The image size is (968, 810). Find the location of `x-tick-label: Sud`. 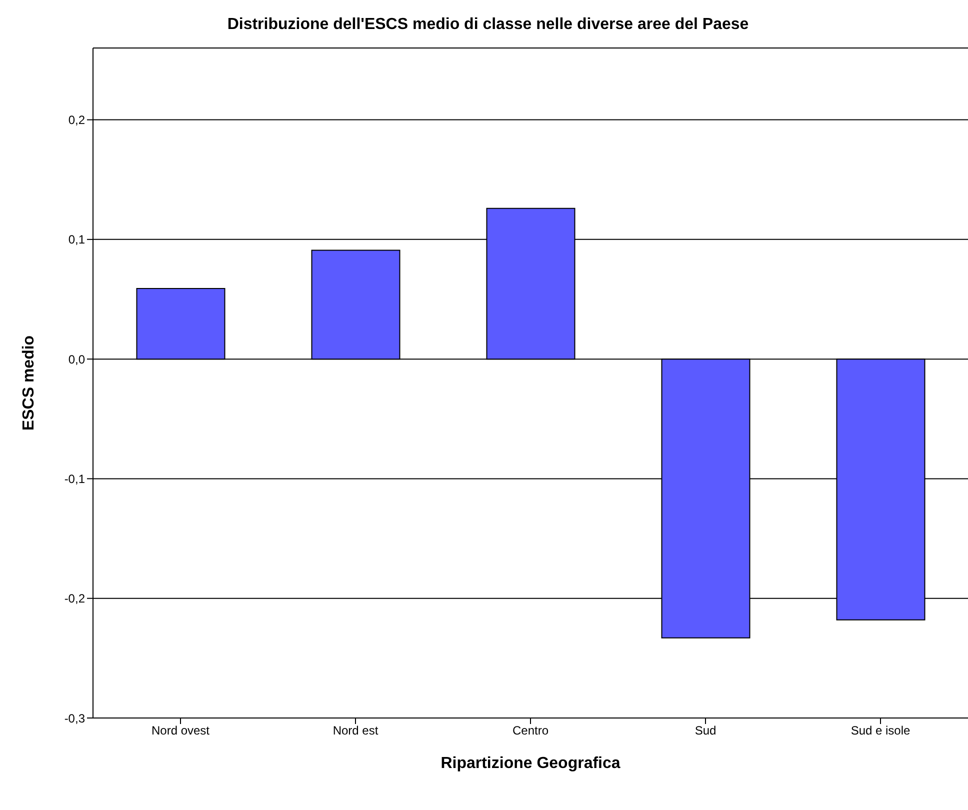

x-tick-label: Sud is located at coordinates (705, 731).